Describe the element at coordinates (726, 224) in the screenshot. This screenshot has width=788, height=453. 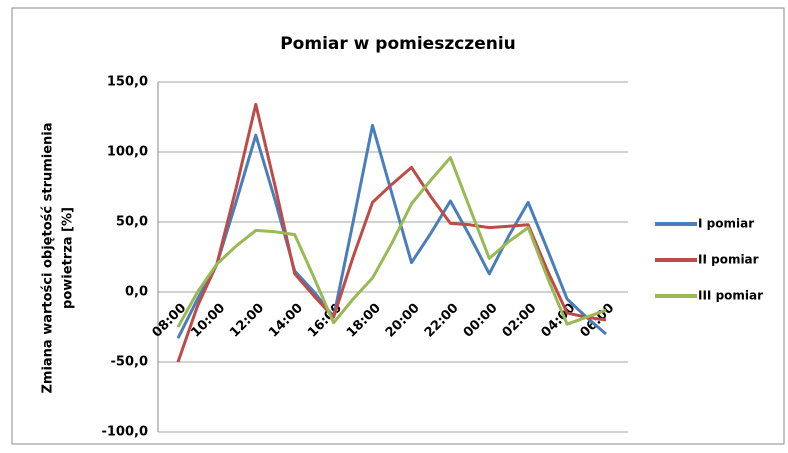
I see `legend-label: I pomiar` at that location.